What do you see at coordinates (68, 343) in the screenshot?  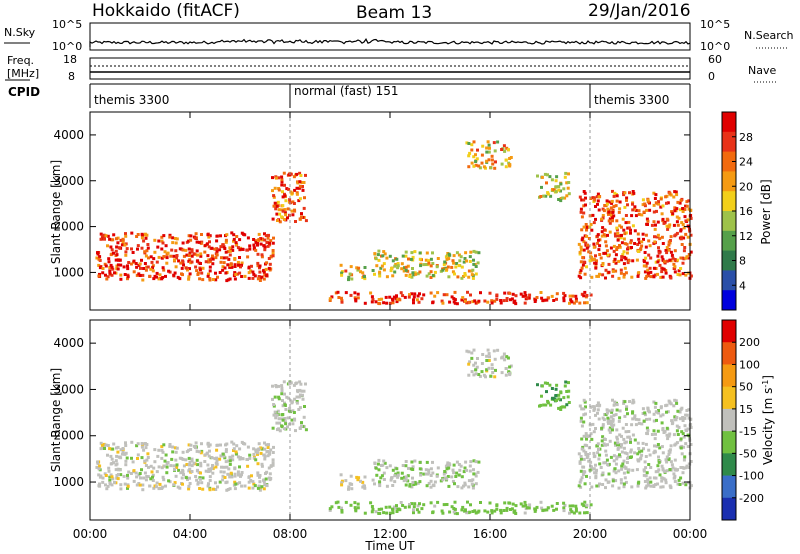 I see `velocity-y-tick-label: 4000` at bounding box center [68, 343].